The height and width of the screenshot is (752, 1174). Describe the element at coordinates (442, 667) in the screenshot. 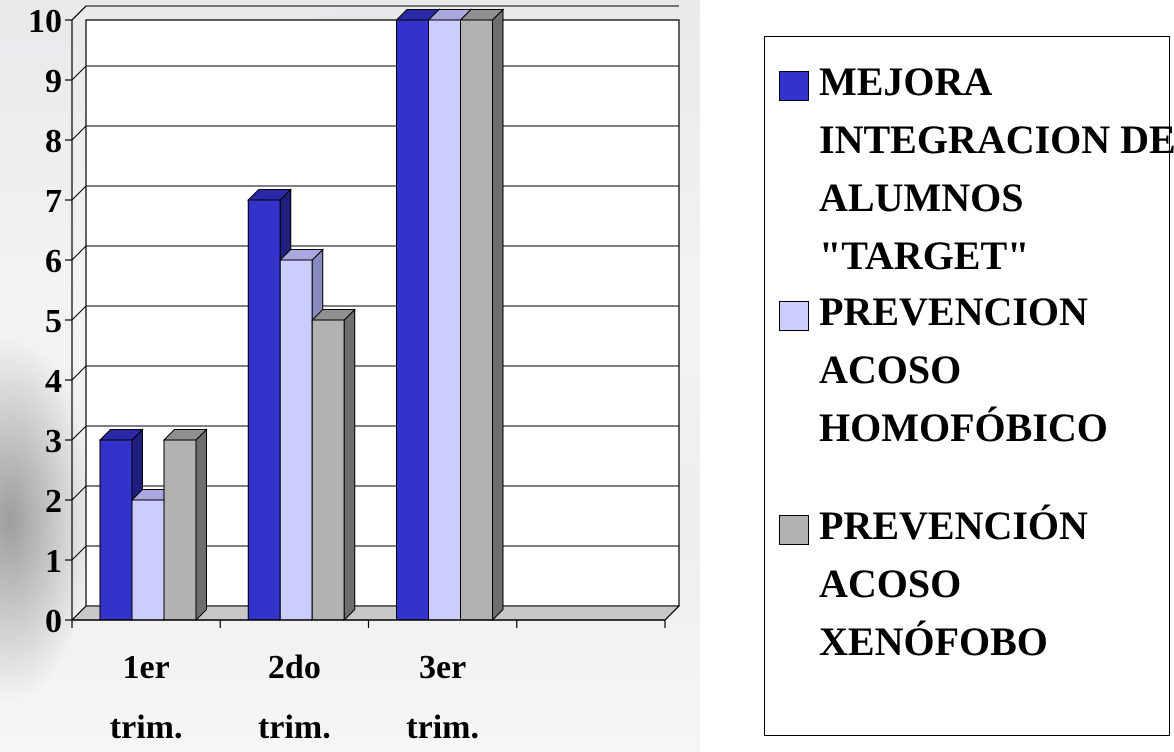

I see `x-category-label: 3er` at that location.